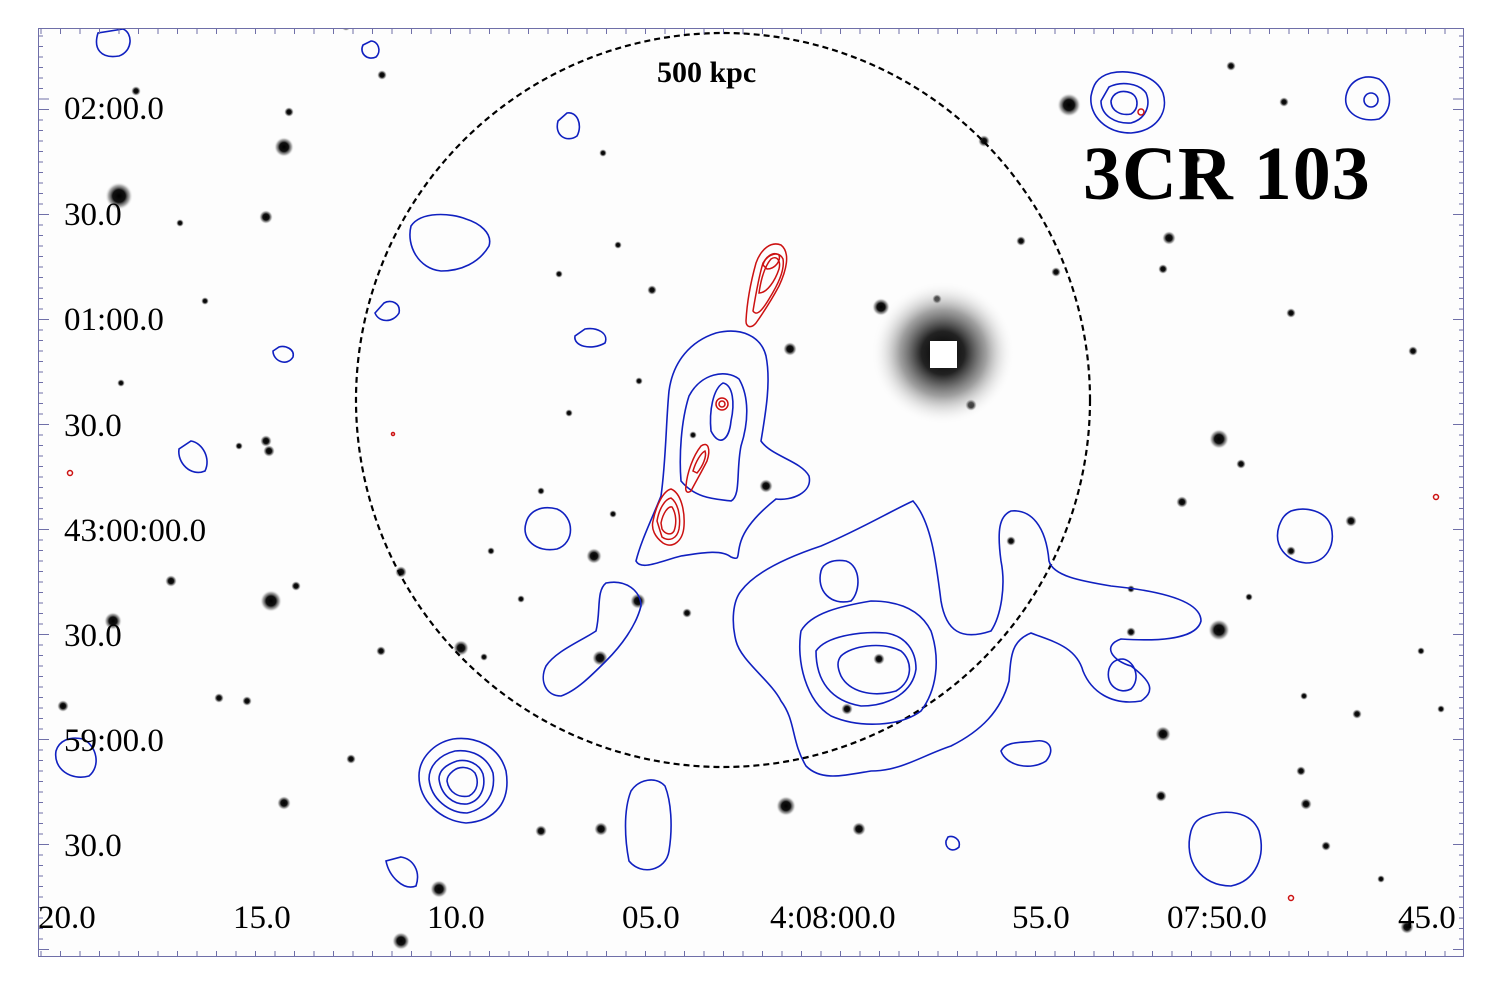 Image resolution: width=1502 pixels, height=983 pixels. I want to click on ra-label: 4:08:00.0, so click(833, 918).